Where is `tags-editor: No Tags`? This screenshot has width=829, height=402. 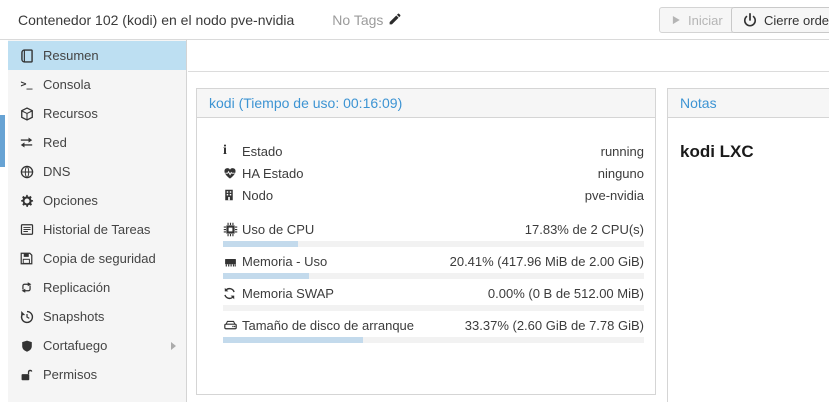
tags-editor: No Tags is located at coordinates (366, 20).